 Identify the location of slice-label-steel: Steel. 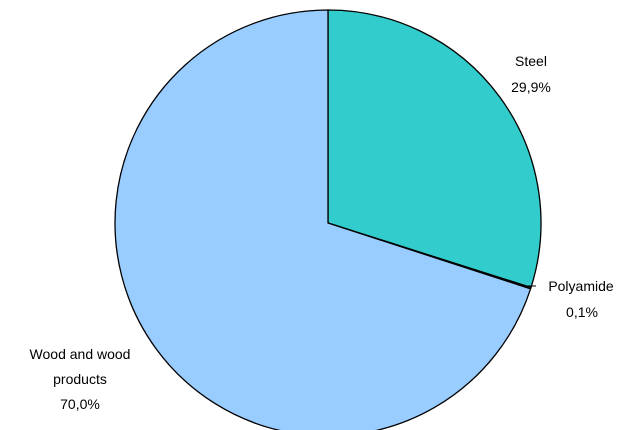
(531, 61).